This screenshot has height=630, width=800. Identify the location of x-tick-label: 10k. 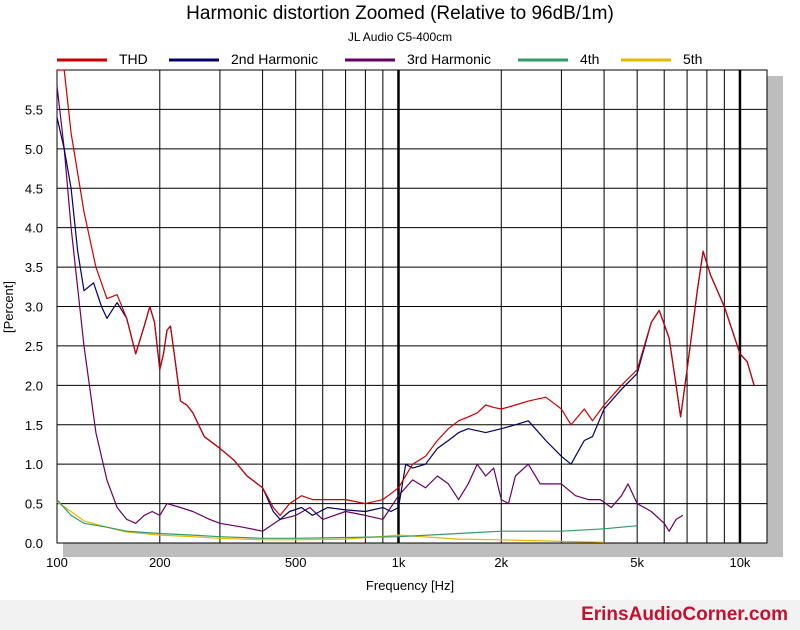
(739, 562).